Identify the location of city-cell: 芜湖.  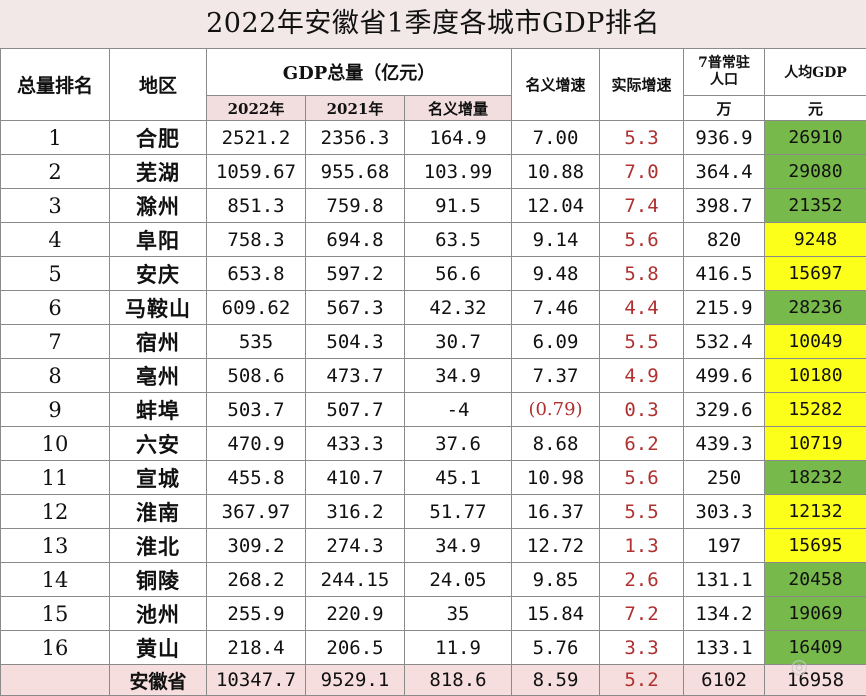
(158, 171).